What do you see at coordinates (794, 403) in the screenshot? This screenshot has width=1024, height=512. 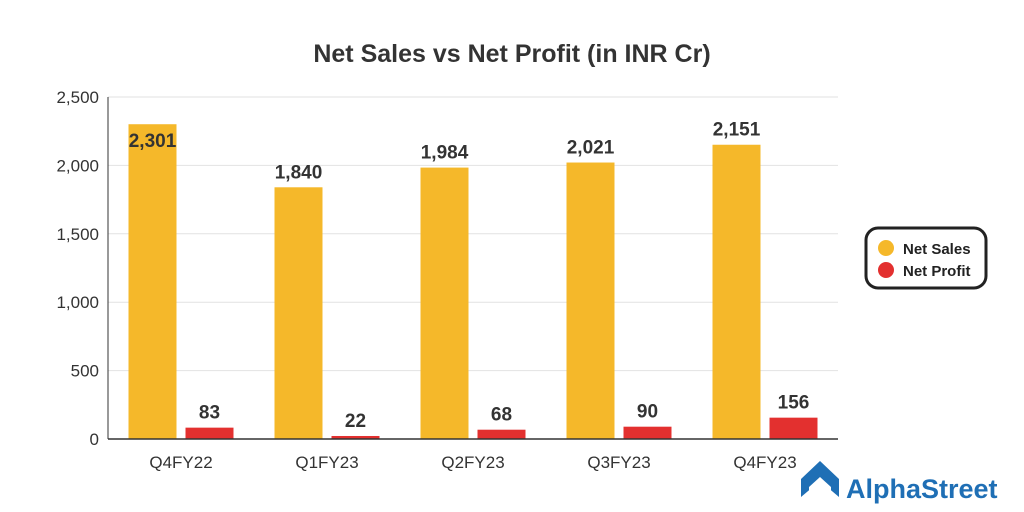 I see `data-label: 156` at bounding box center [794, 403].